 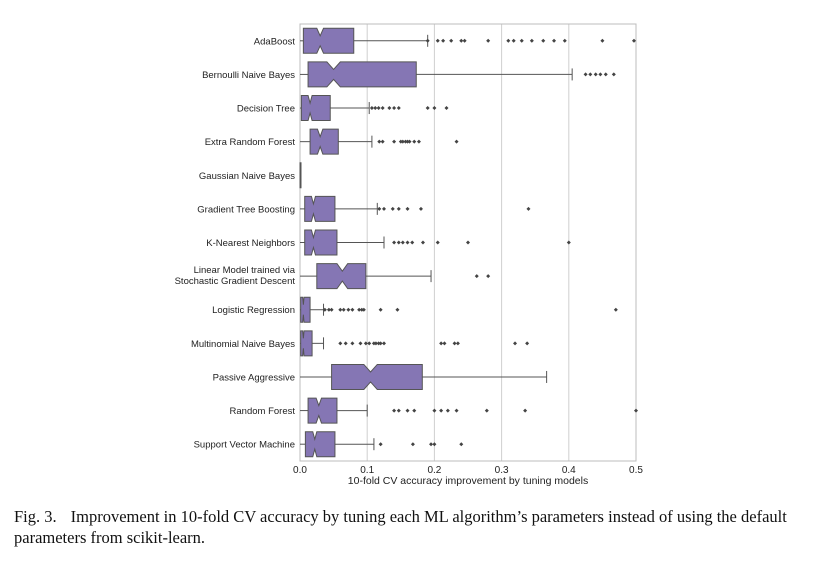 I want to click on category-label: Extra Random Forest, so click(x=250, y=142).